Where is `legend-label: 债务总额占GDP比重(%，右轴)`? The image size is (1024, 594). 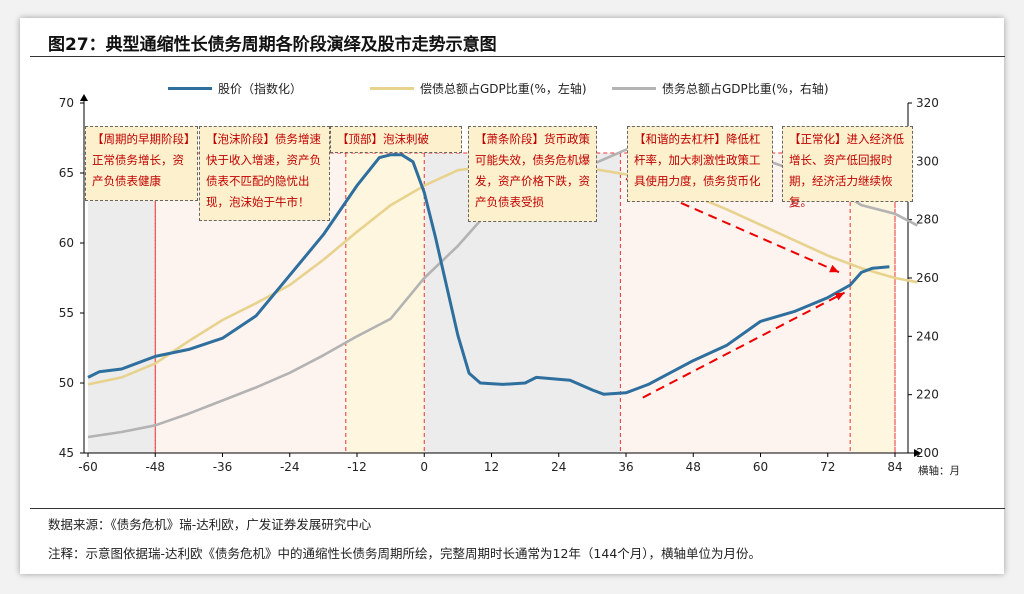 legend-label: 债务总额占GDP比重(%，右轴) is located at coordinates (745, 89).